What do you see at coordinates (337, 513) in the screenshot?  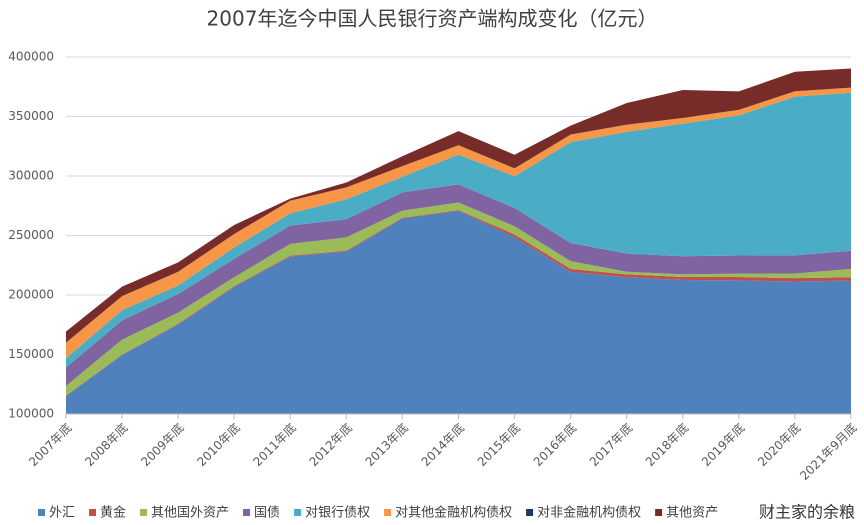 I see `legend-label: 对银行债权` at bounding box center [337, 513].